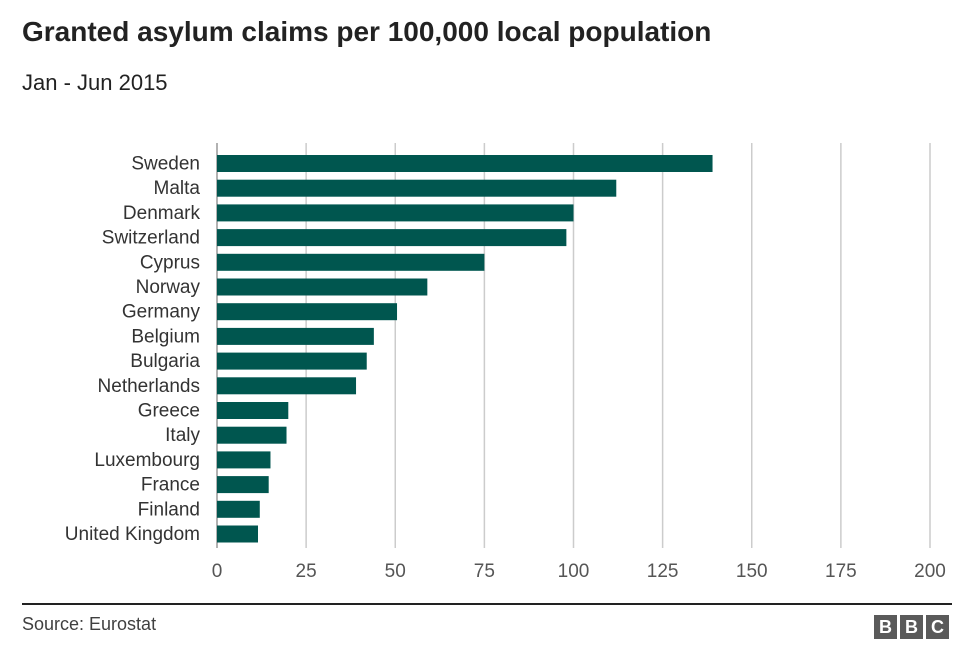  I want to click on category-label: Italy, so click(182, 435).